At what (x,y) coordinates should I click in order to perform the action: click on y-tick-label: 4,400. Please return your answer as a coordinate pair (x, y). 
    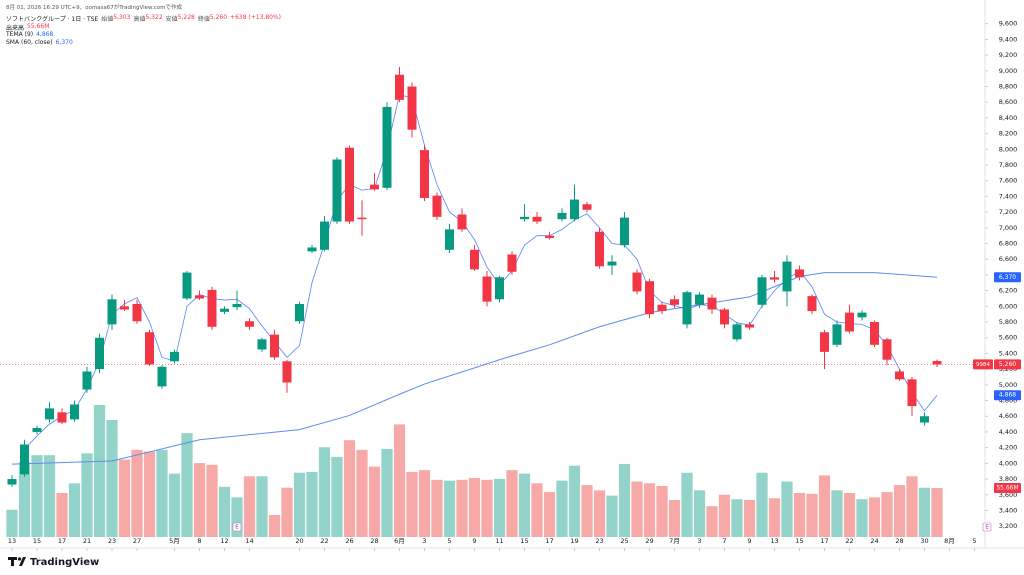
    Looking at the image, I should click on (1008, 432).